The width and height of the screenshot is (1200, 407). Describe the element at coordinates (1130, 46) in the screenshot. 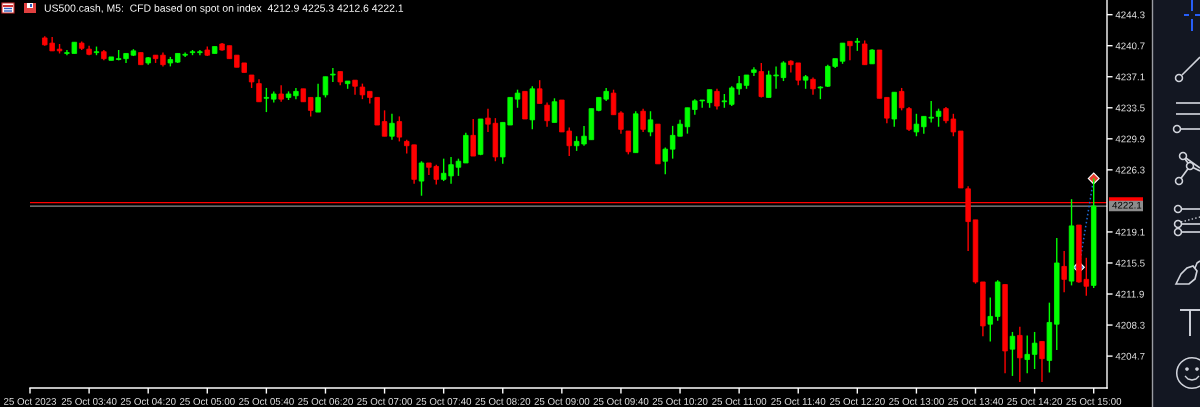

I see `y-tick-label: 4240.7` at that location.